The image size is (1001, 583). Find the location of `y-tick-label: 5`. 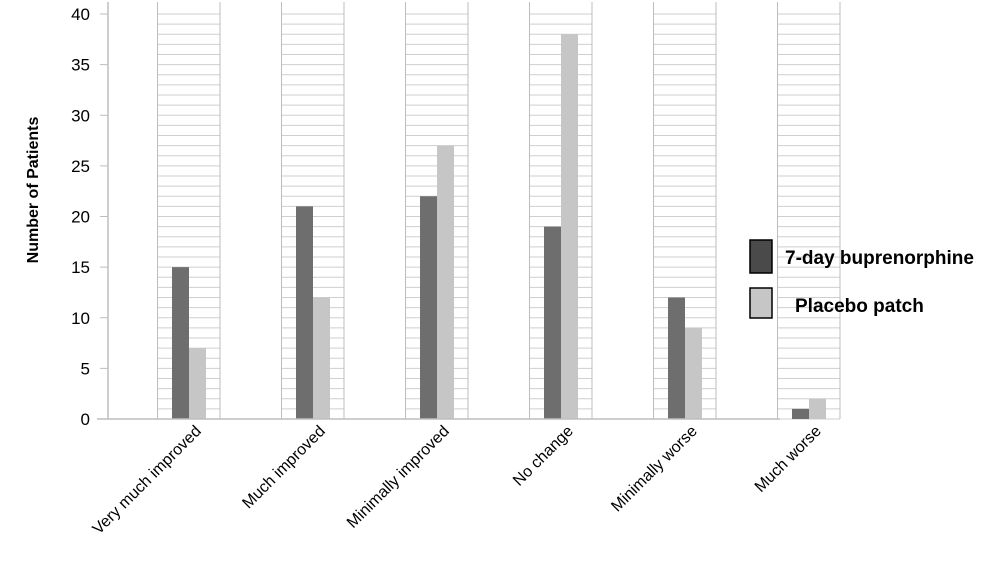

y-tick-label: 5 is located at coordinates (85, 368).